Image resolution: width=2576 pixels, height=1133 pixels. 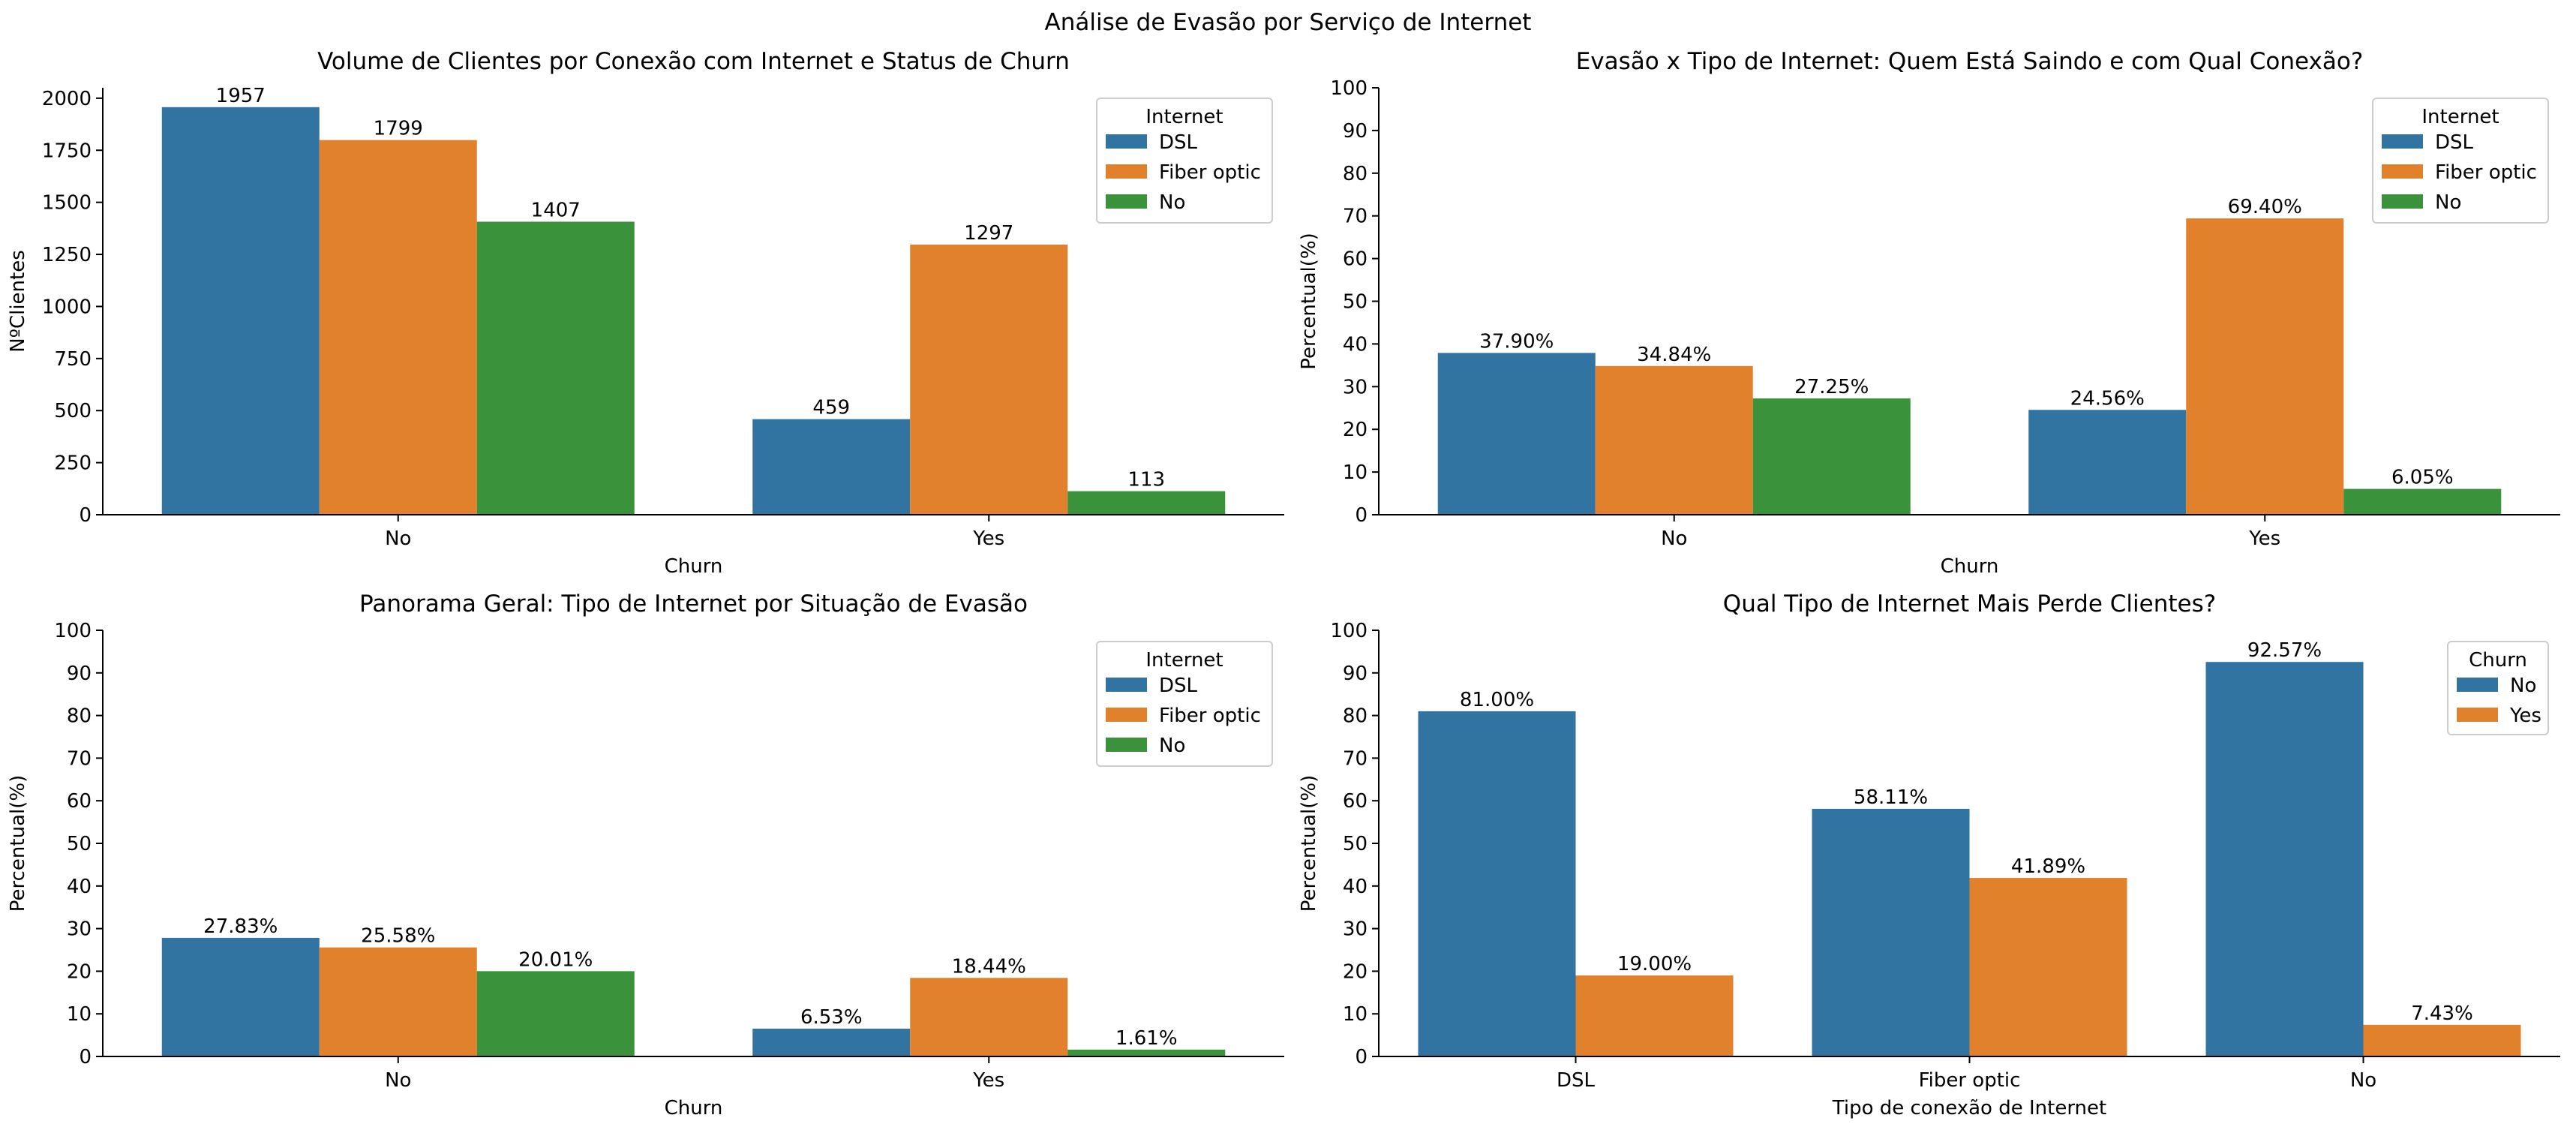 What do you see at coordinates (1831, 387) in the screenshot?
I see `bar-value-label: 27.25%` at bounding box center [1831, 387].